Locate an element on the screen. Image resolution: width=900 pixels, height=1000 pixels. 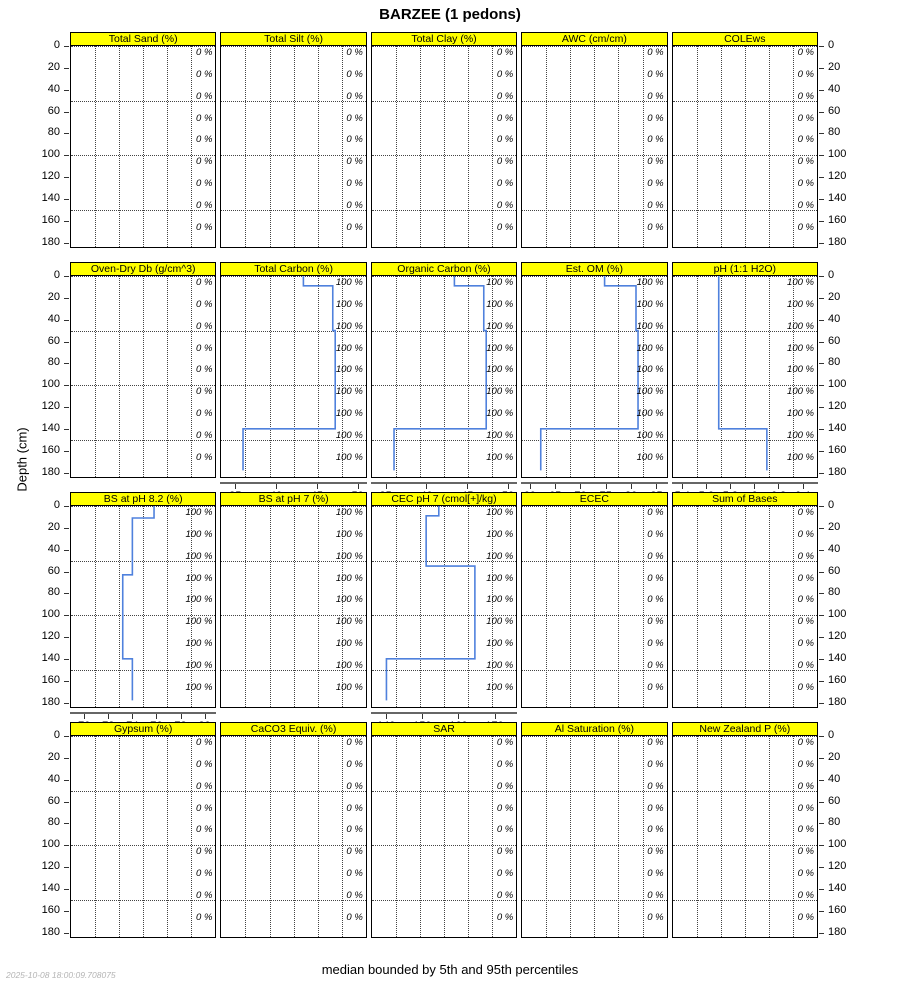
panel-header-awc-cm-cm: AWC (cm/cm) is located at coordinates (594, 39).